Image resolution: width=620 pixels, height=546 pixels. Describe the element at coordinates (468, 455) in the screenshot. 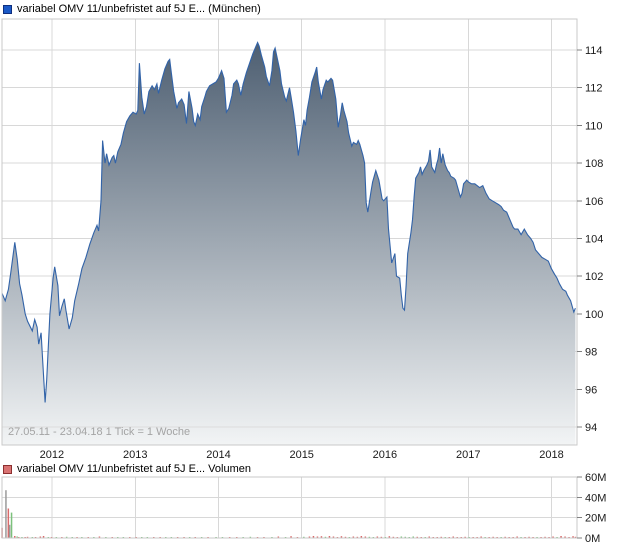

I see `svg-text: 2017` at that location.